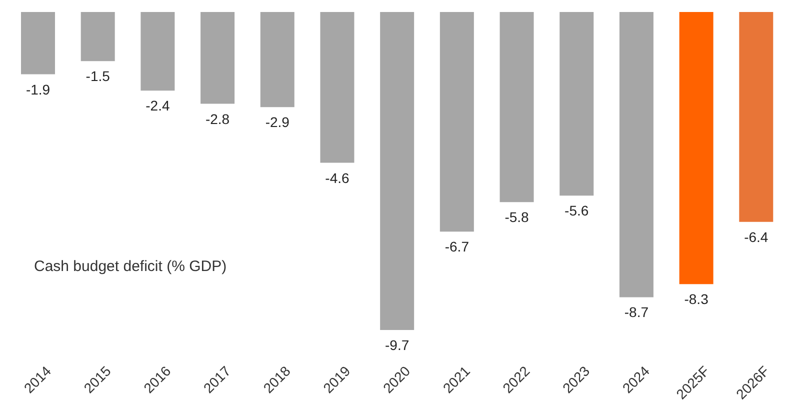  I want to click on data-label: -9.7, so click(397, 345).